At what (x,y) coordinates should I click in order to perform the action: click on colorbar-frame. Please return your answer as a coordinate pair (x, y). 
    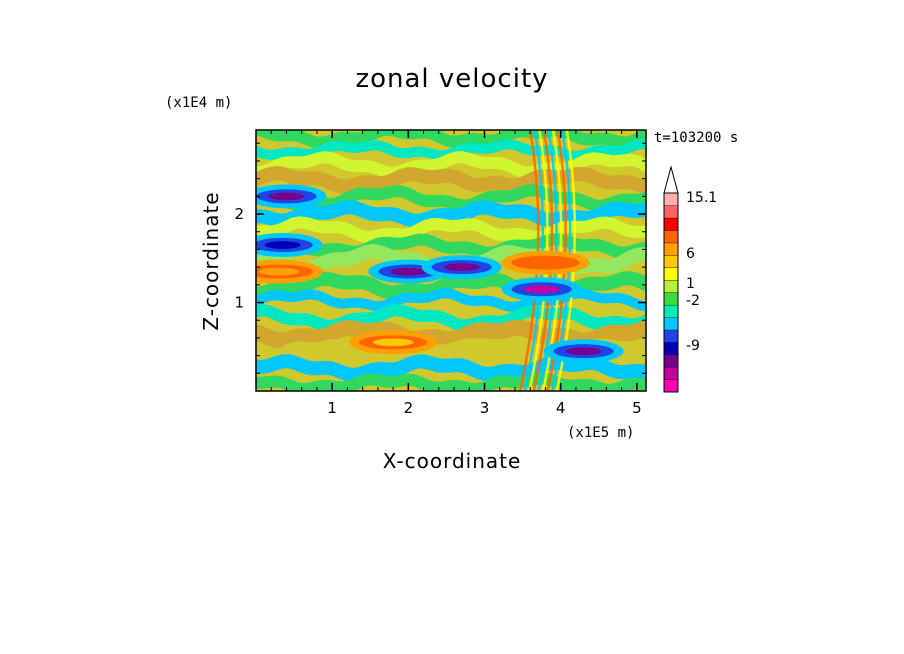
    Looking at the image, I should click on (671, 292).